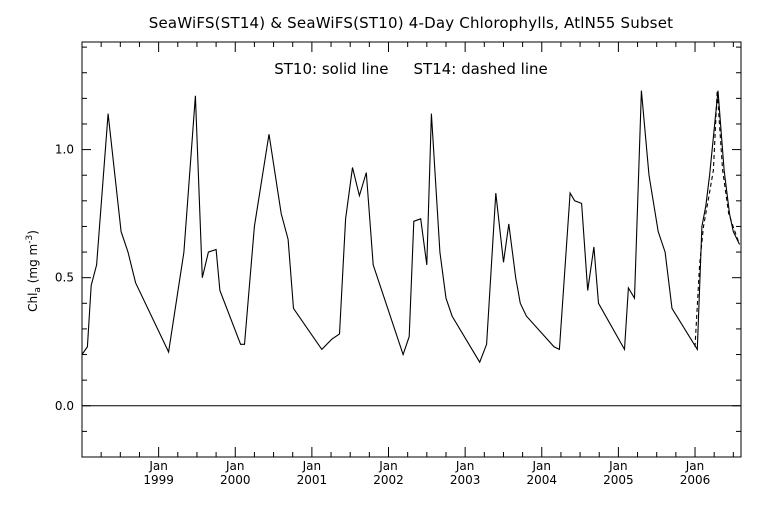 The image size is (768, 512). Describe the element at coordinates (481, 69) in the screenshot. I see `legend-note-dashed: ST14: dashed line` at that location.